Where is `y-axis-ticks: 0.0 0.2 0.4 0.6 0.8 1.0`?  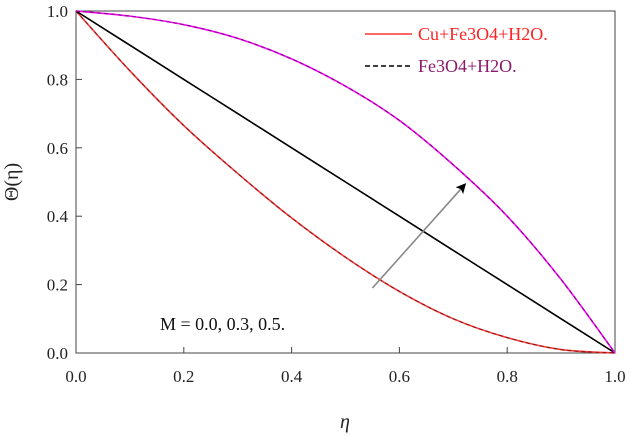 y-axis-ticks: 0.0 0.2 0.4 0.6 0.8 1.0 is located at coordinates (64, 182).